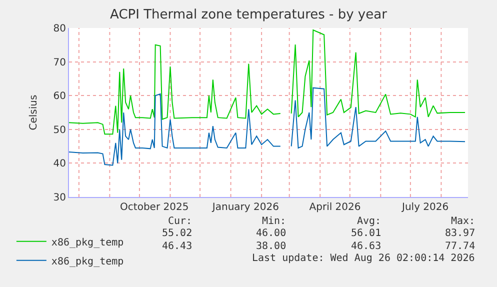 This screenshot has width=497, height=287. I want to click on y-axis-title: Celsius, so click(34, 112).